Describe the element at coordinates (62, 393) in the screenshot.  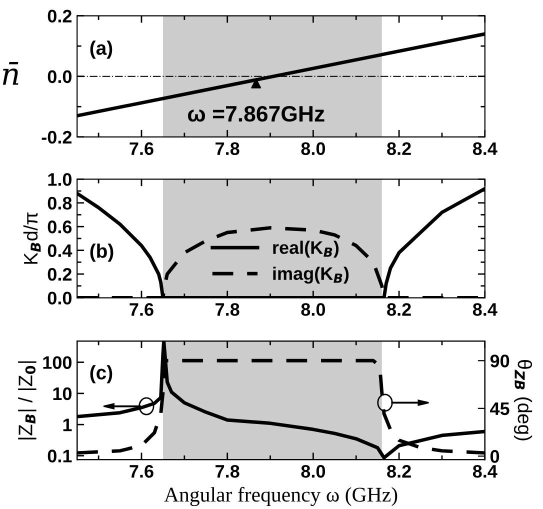
I see `y-tick-label: 10` at that location.